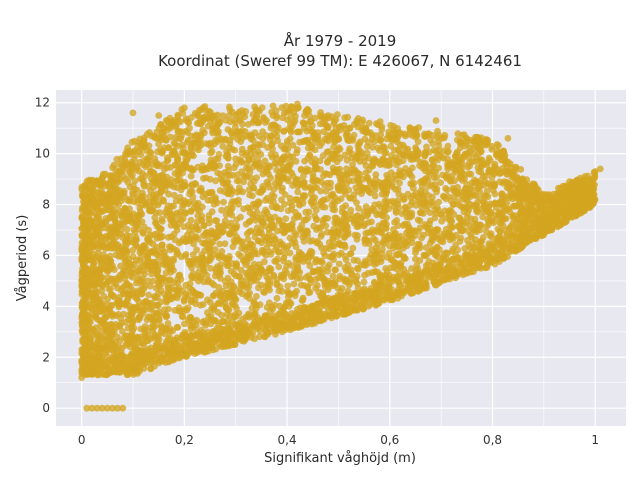  Describe the element at coordinates (340, 40) in the screenshot. I see `chart-title-line1: År 1979 - 2019` at that location.